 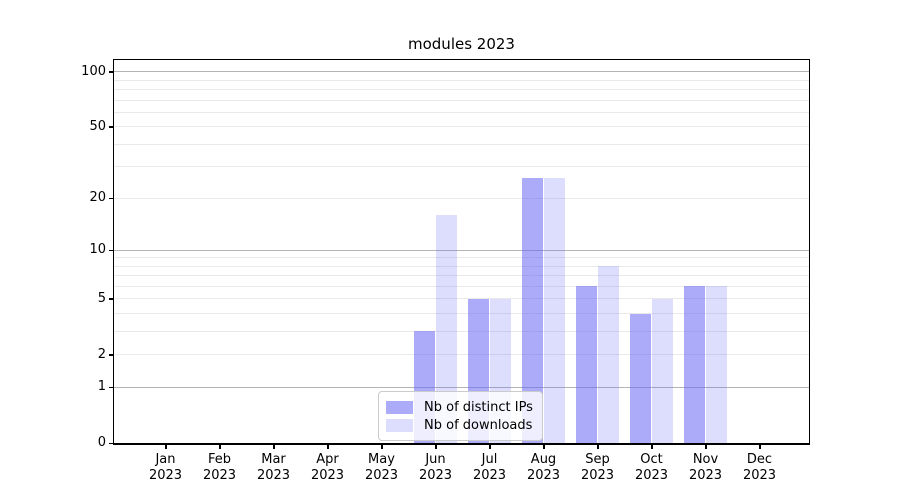 I want to click on legend-label-distinct-ips: Nb of distinct IPs, so click(x=478, y=407).